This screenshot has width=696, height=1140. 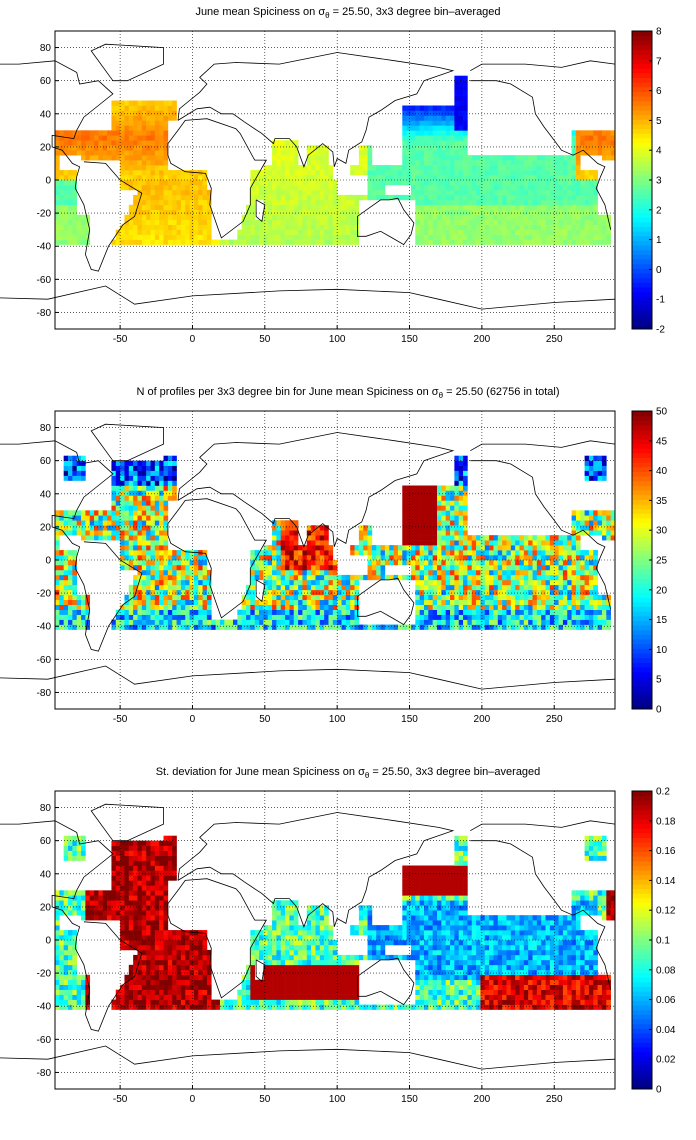 What do you see at coordinates (46, 494) in the screenshot?
I see `y-tick-label: 40` at bounding box center [46, 494].